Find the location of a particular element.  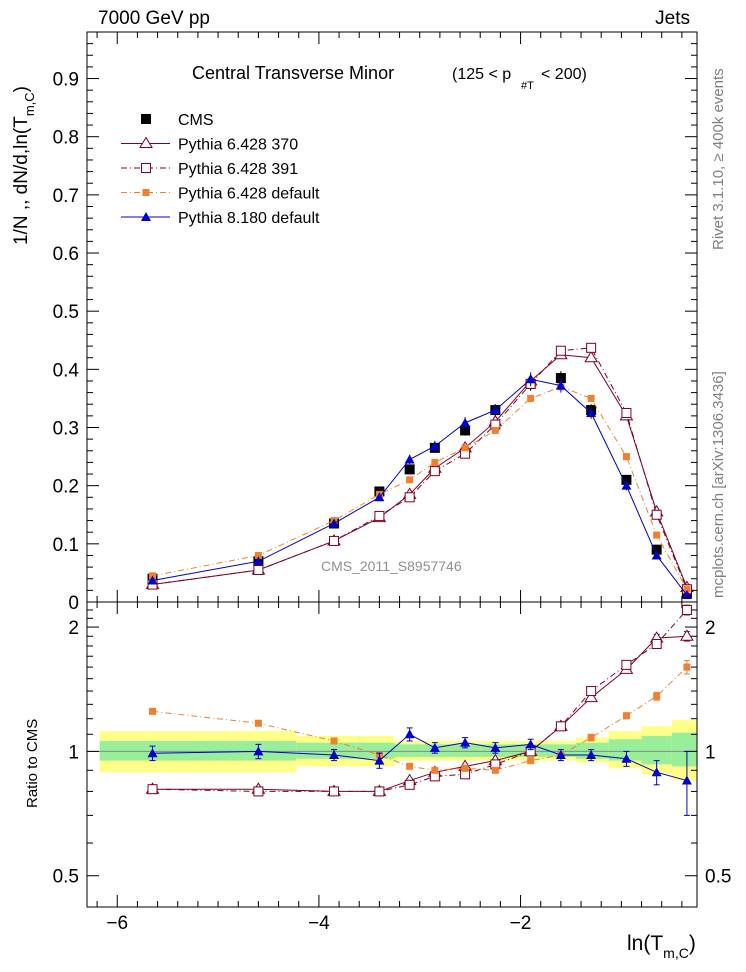

x-tick-label: −6 is located at coordinates (117, 923).